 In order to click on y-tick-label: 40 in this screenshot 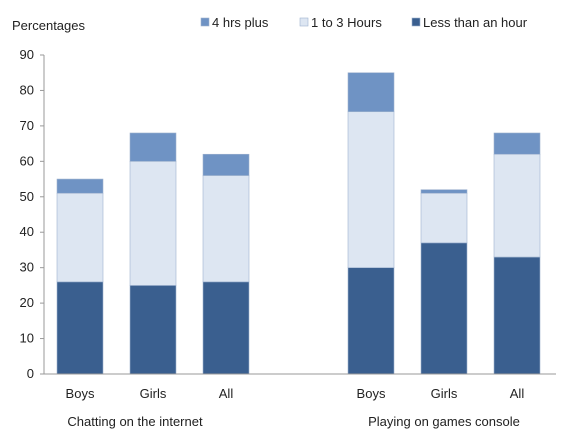, I will do `click(27, 231)`.